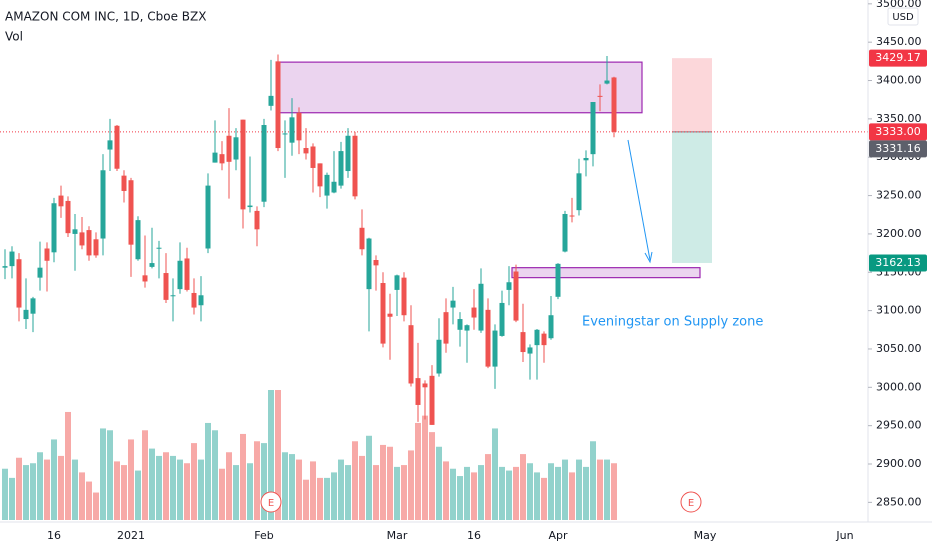 The width and height of the screenshot is (932, 550). I want to click on x-tick-label: May, so click(705, 535).